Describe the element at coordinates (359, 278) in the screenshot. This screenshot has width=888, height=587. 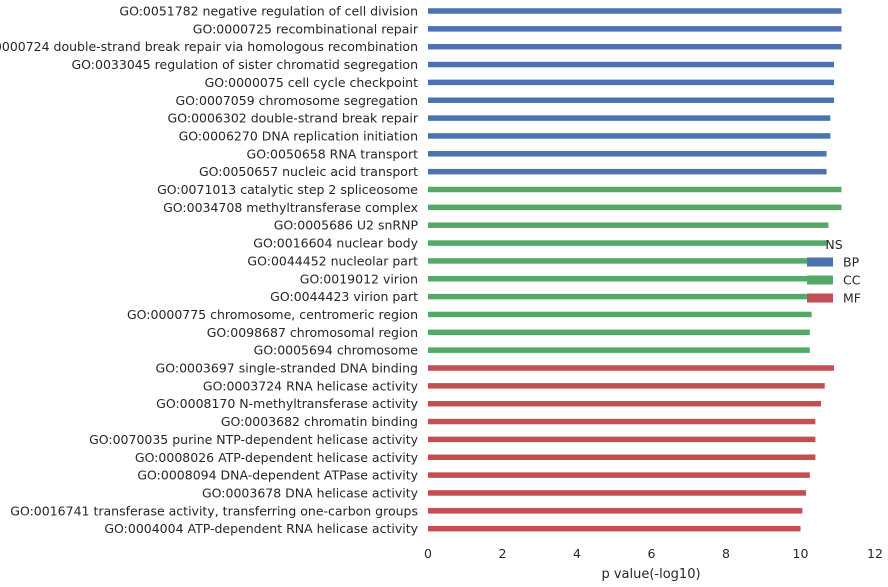
I see `category-label: GO:0019012 virion` at that location.